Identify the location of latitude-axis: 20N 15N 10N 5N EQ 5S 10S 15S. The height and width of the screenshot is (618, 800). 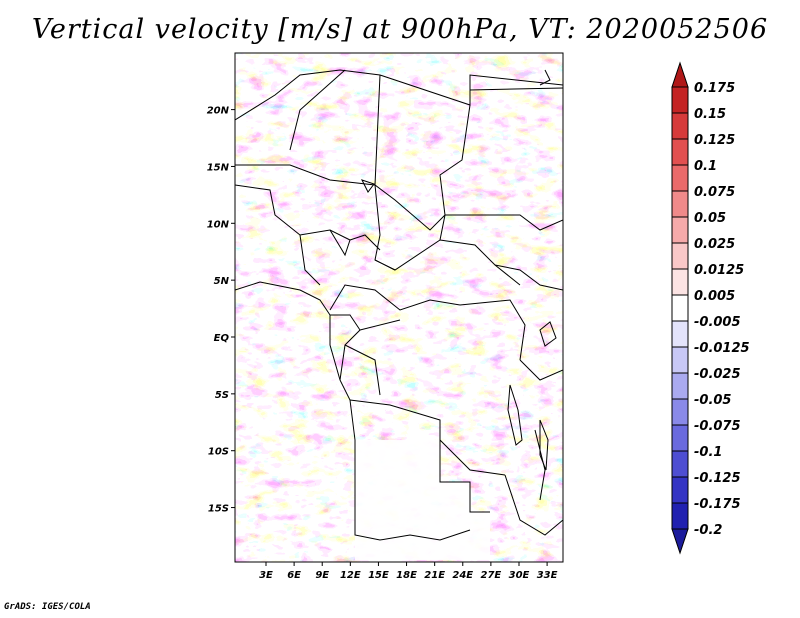
(221, 310).